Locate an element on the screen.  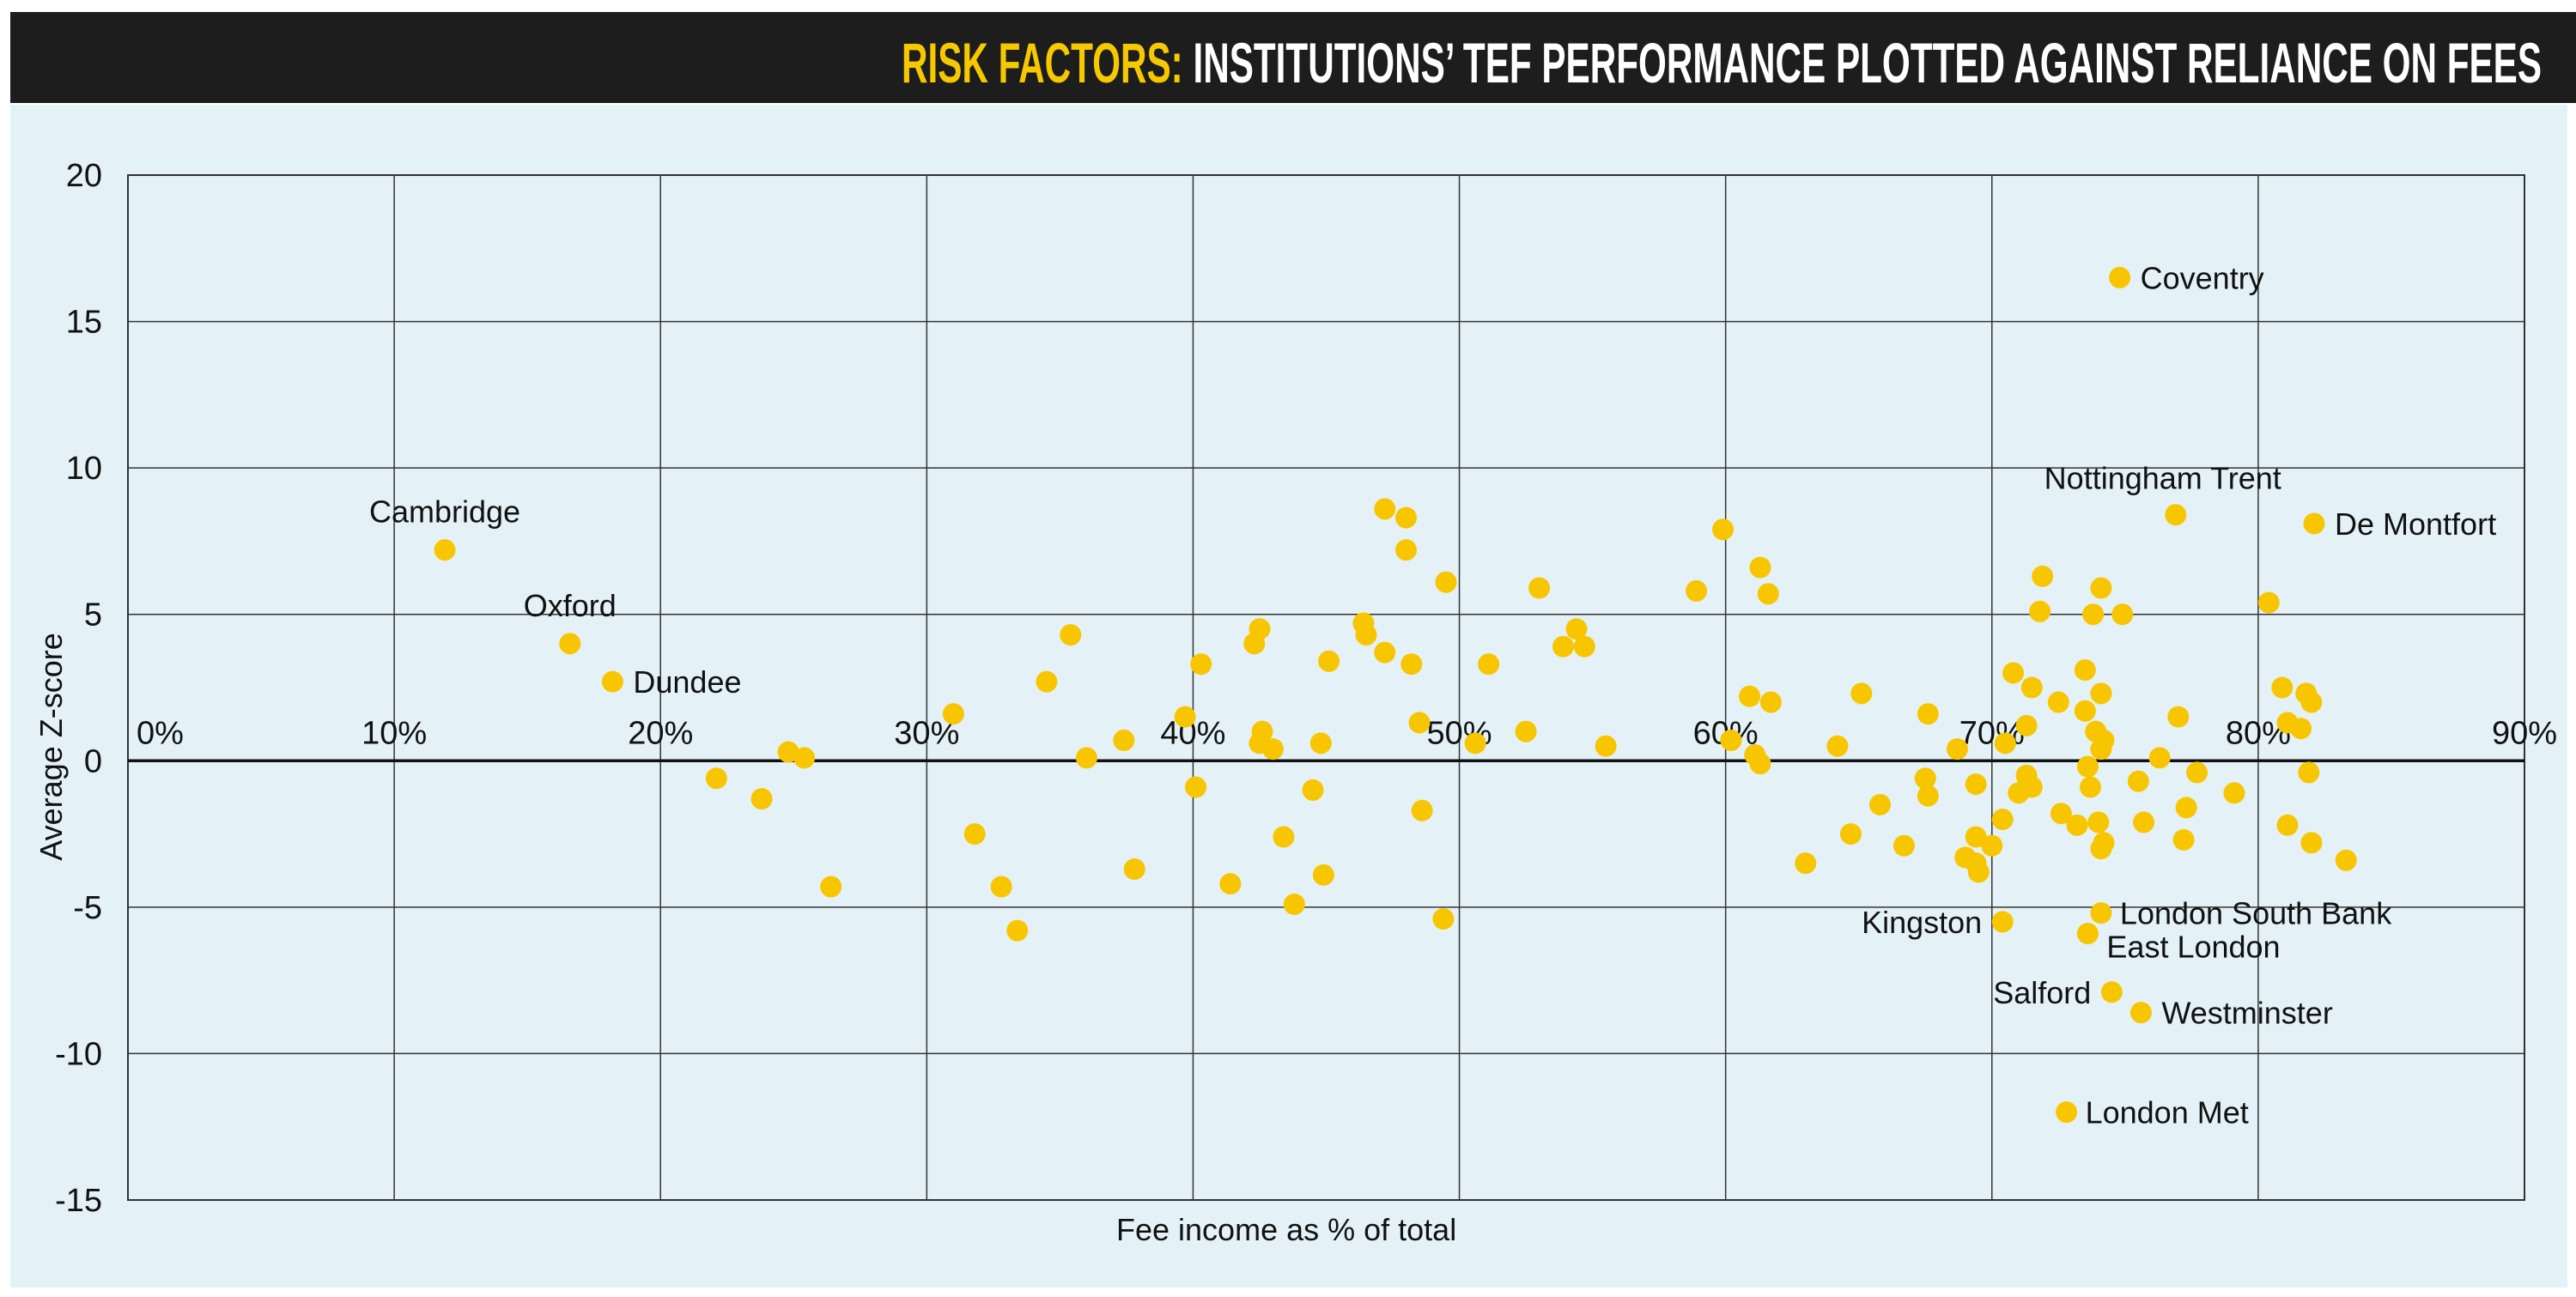
x-tick-label: 20% is located at coordinates (660, 733).